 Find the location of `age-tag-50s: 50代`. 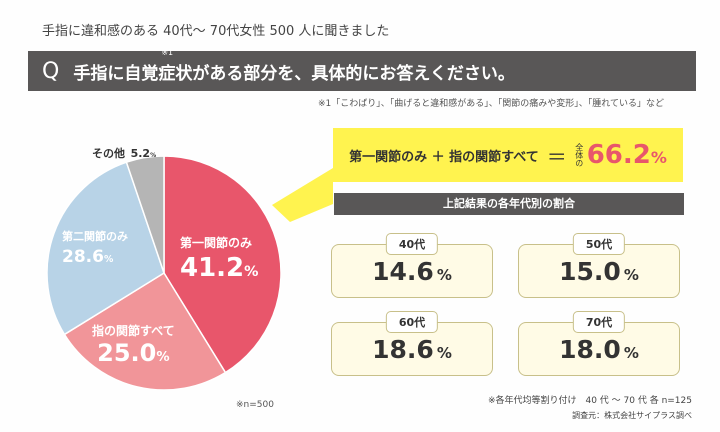

age-tag-50s: 50代 is located at coordinates (599, 244).